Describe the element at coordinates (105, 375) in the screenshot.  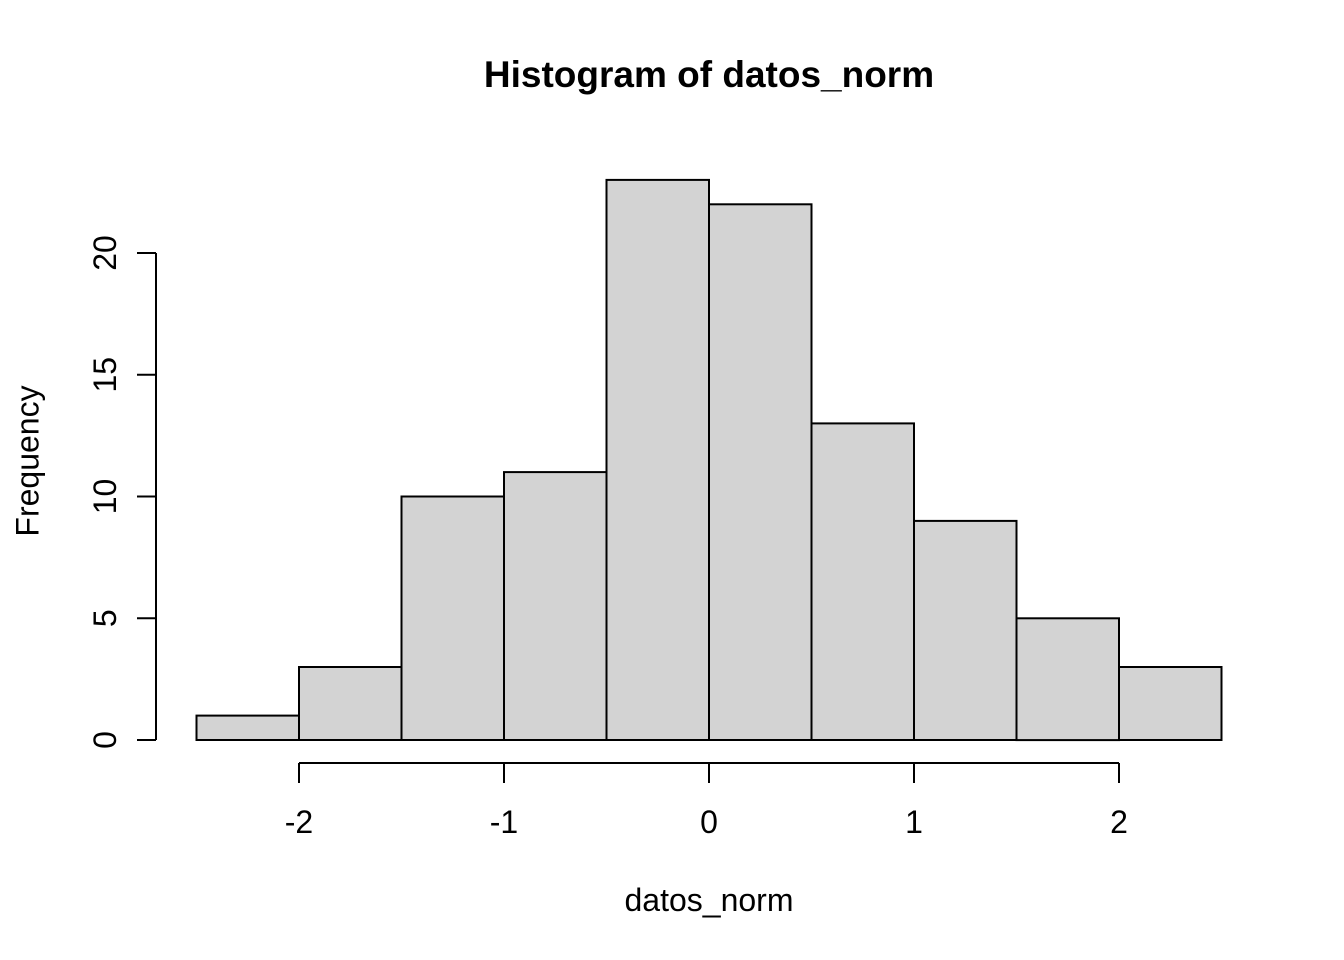
I see `y-tick-label: 15` at that location.